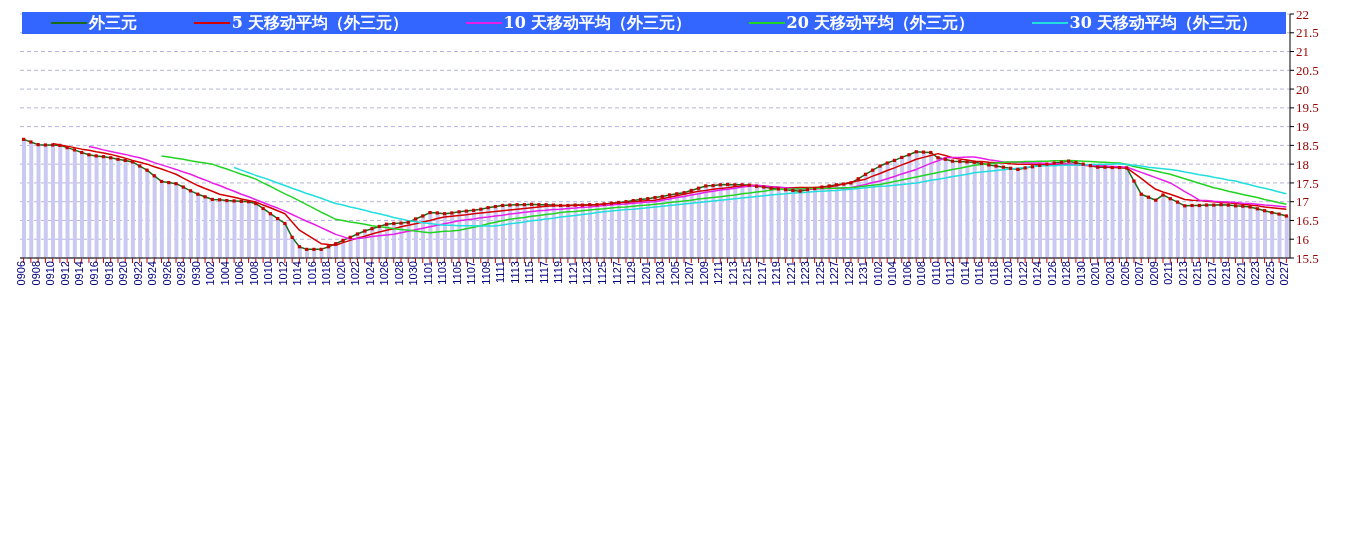 The height and width of the screenshot is (541, 1348). What do you see at coordinates (645, 273) in the screenshot?
I see `x-tick-label: 1201` at bounding box center [645, 273].